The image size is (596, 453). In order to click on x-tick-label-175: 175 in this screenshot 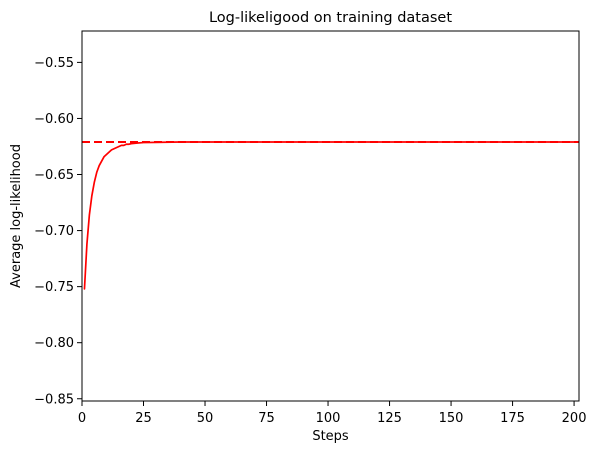, I will do `click(512, 418)`.